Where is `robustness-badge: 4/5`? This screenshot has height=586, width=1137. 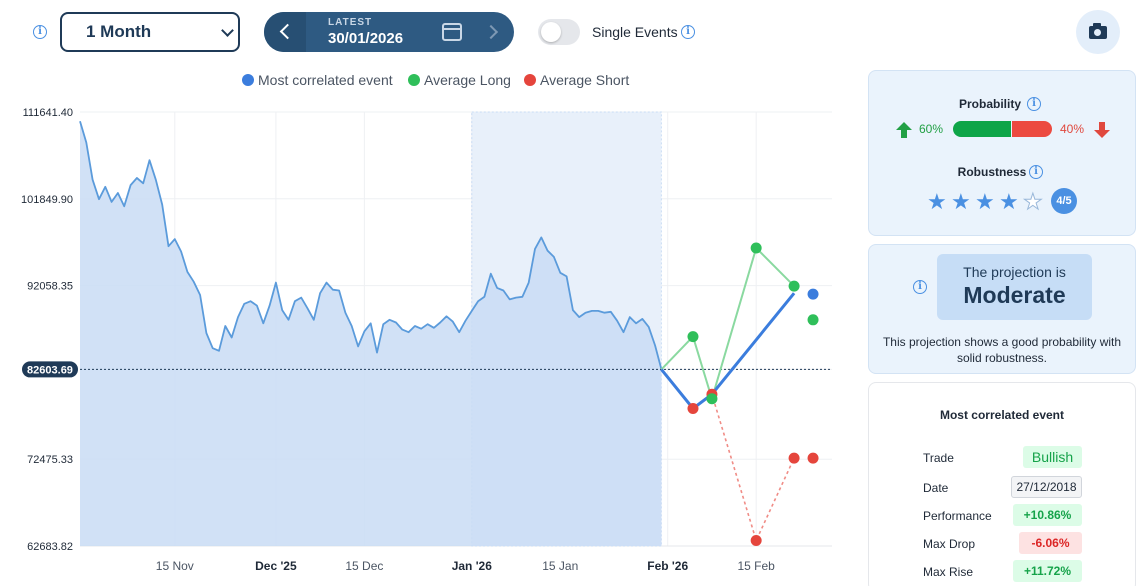 robustness-badge: 4/5 is located at coordinates (1064, 201).